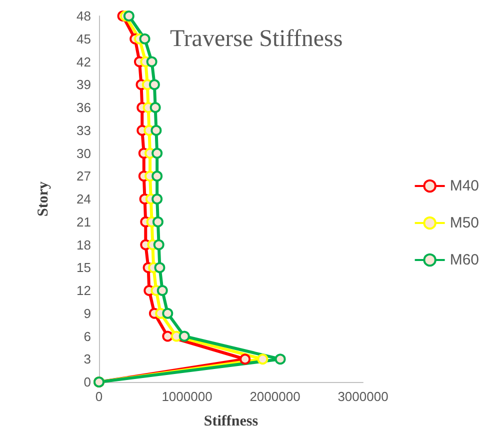 The width and height of the screenshot is (494, 446). What do you see at coordinates (83, 268) in the screenshot?
I see `y-tick-label: 15` at bounding box center [83, 268].